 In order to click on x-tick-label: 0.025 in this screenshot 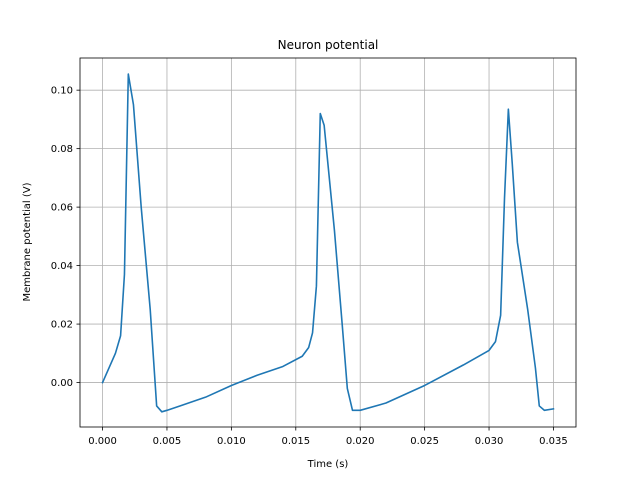, I will do `click(424, 441)`.